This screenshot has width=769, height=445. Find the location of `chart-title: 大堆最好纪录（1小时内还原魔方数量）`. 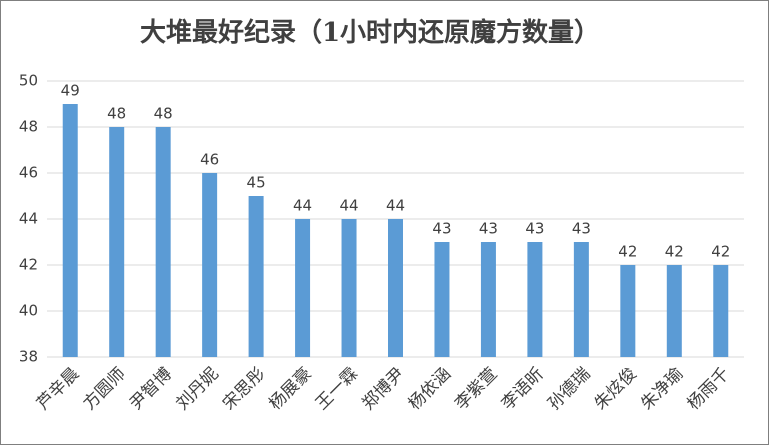

chart-title: 大堆最好纪录（1小时内还原魔方数量） is located at coordinates (370, 32).